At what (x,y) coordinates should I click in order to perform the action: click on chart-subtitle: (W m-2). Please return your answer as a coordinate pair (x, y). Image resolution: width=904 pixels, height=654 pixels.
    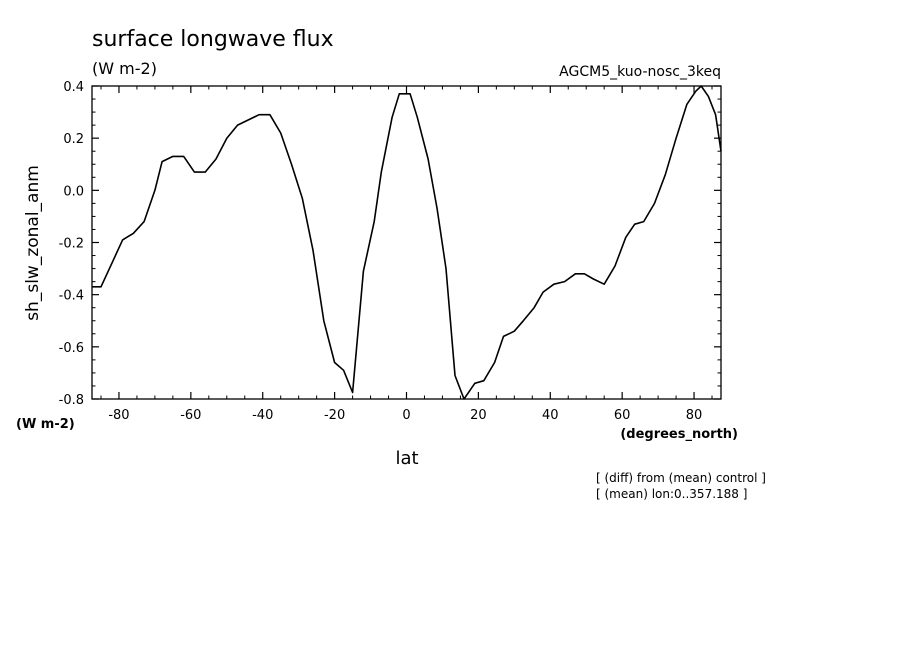
    Looking at the image, I should click on (124, 68).